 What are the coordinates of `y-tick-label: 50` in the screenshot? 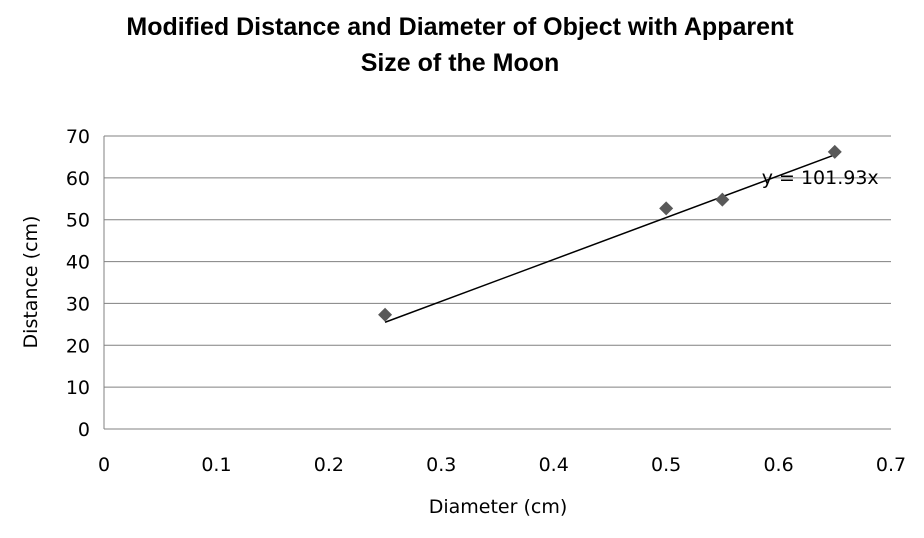 It's located at (78, 221).